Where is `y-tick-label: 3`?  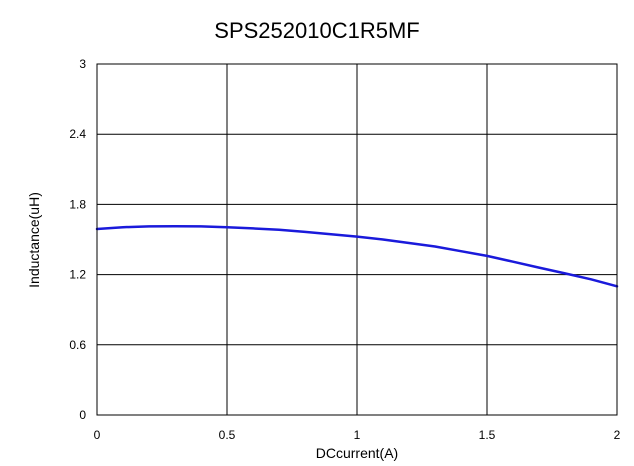
y-tick-label: 3 is located at coordinates (82, 64).